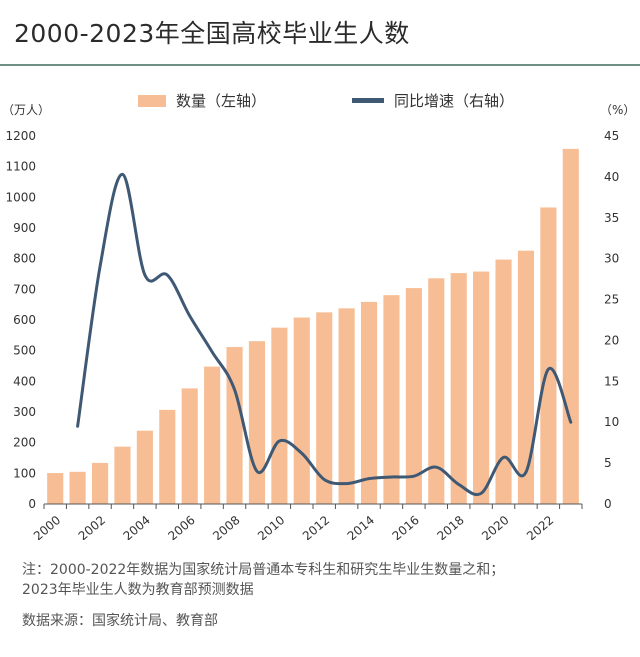  What do you see at coordinates (320, 65) in the screenshot?
I see `title-divider` at bounding box center [320, 65].